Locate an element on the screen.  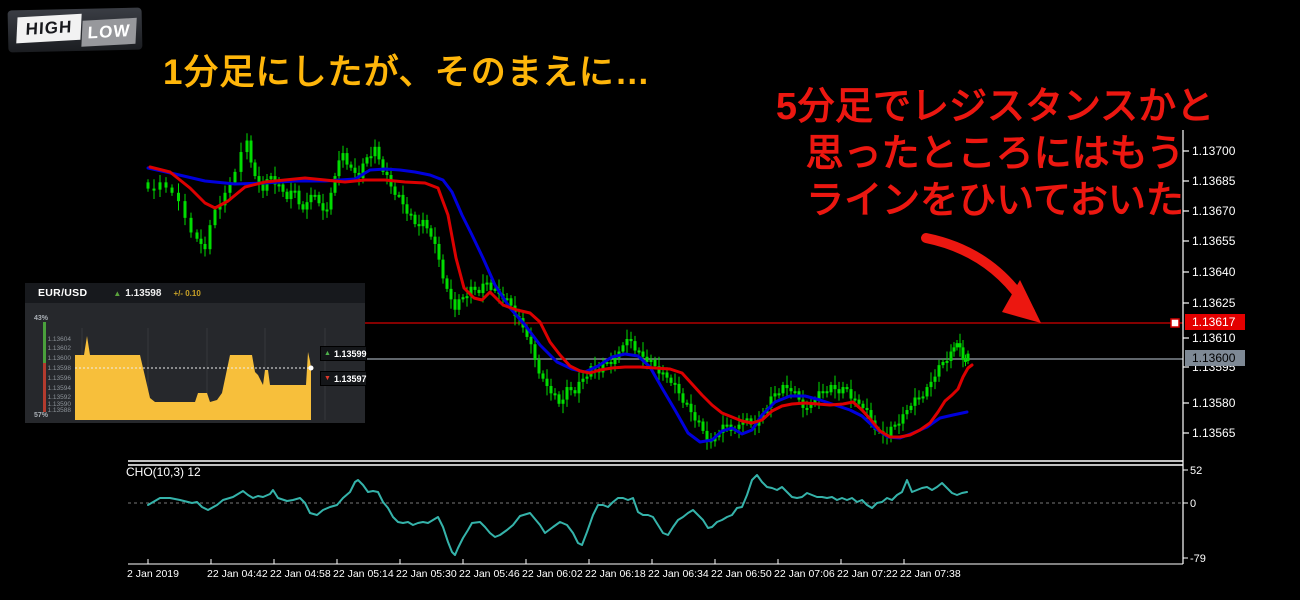
tick-up-icon: ▲ is located at coordinates (117, 293).